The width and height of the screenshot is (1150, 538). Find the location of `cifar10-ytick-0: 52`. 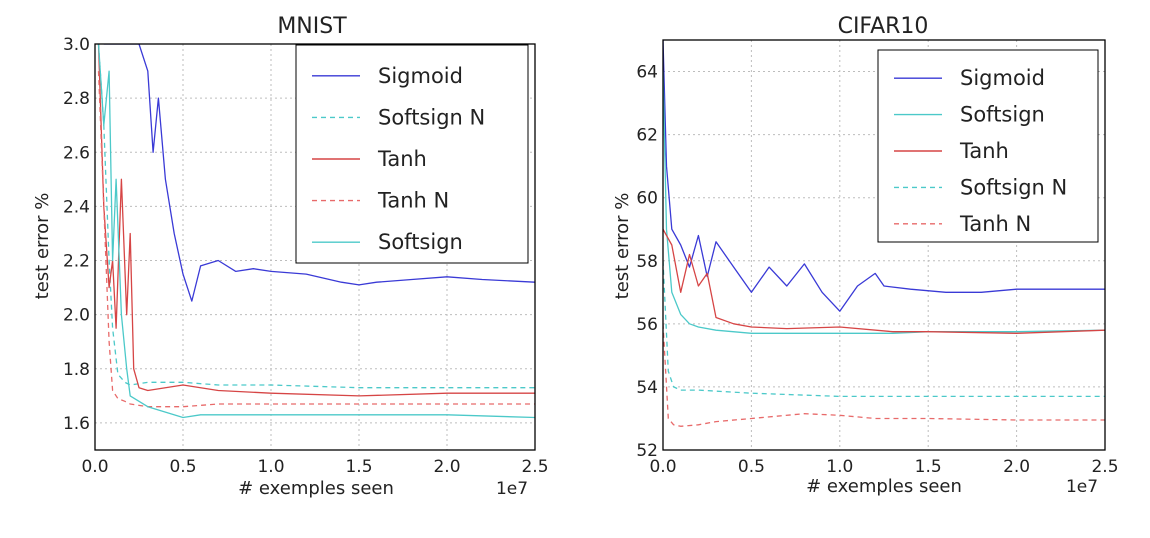

cifar10-ytick-0: 52 is located at coordinates (647, 451).